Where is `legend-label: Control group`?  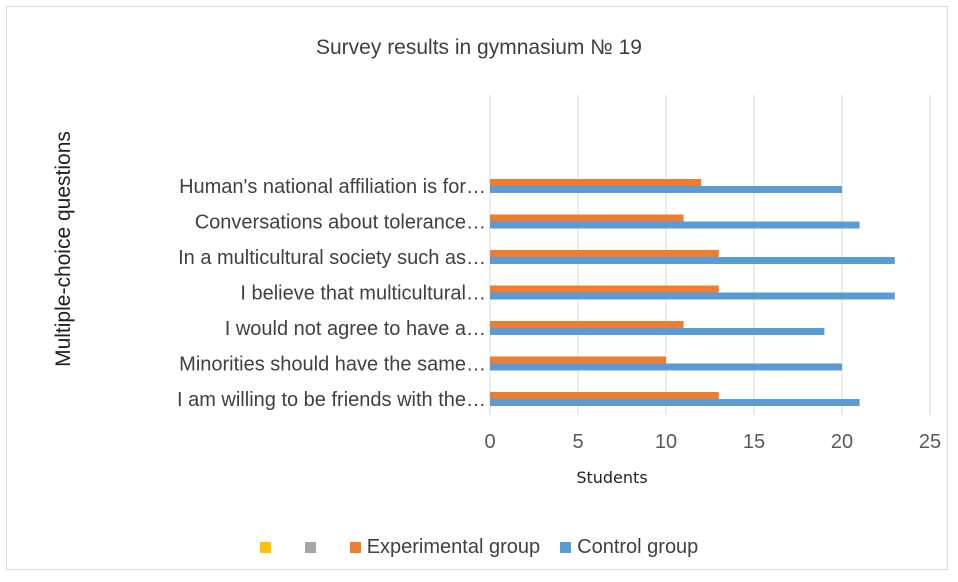 legend-label: Control group is located at coordinates (638, 547).